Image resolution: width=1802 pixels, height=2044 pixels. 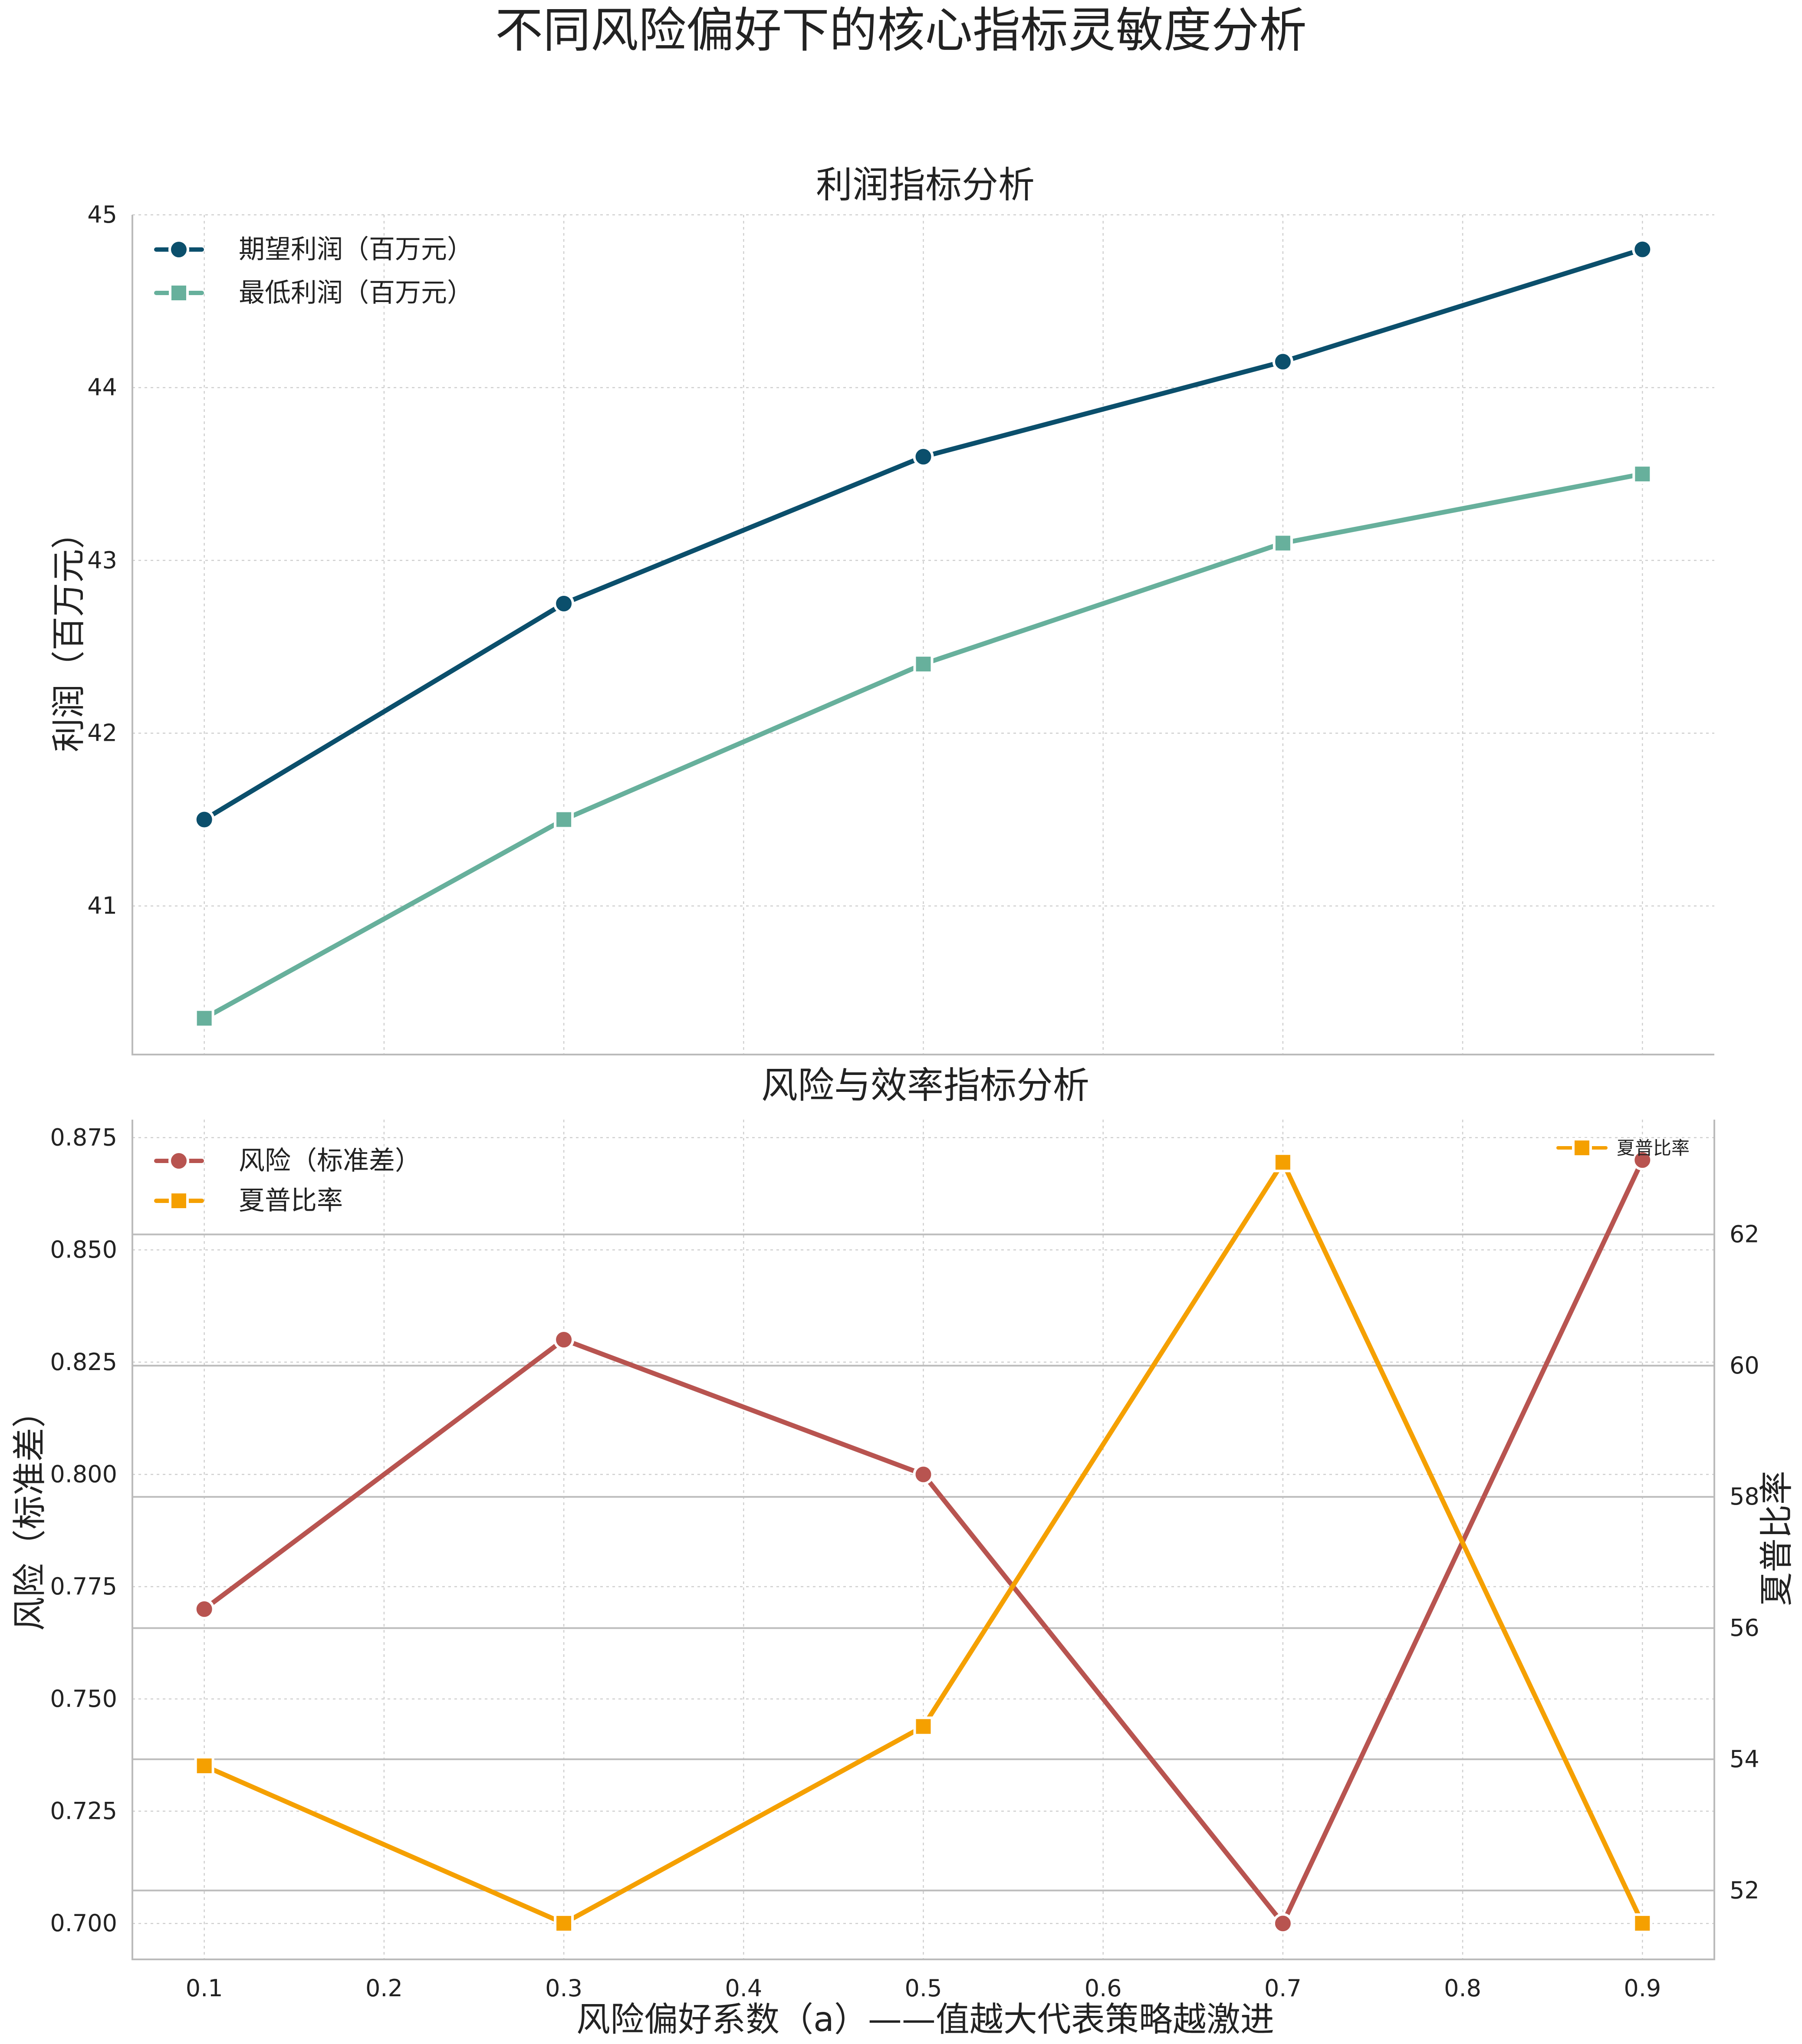 What do you see at coordinates (1744, 1890) in the screenshot?
I see `bottom-y-tick-label-right-0: 52` at bounding box center [1744, 1890].